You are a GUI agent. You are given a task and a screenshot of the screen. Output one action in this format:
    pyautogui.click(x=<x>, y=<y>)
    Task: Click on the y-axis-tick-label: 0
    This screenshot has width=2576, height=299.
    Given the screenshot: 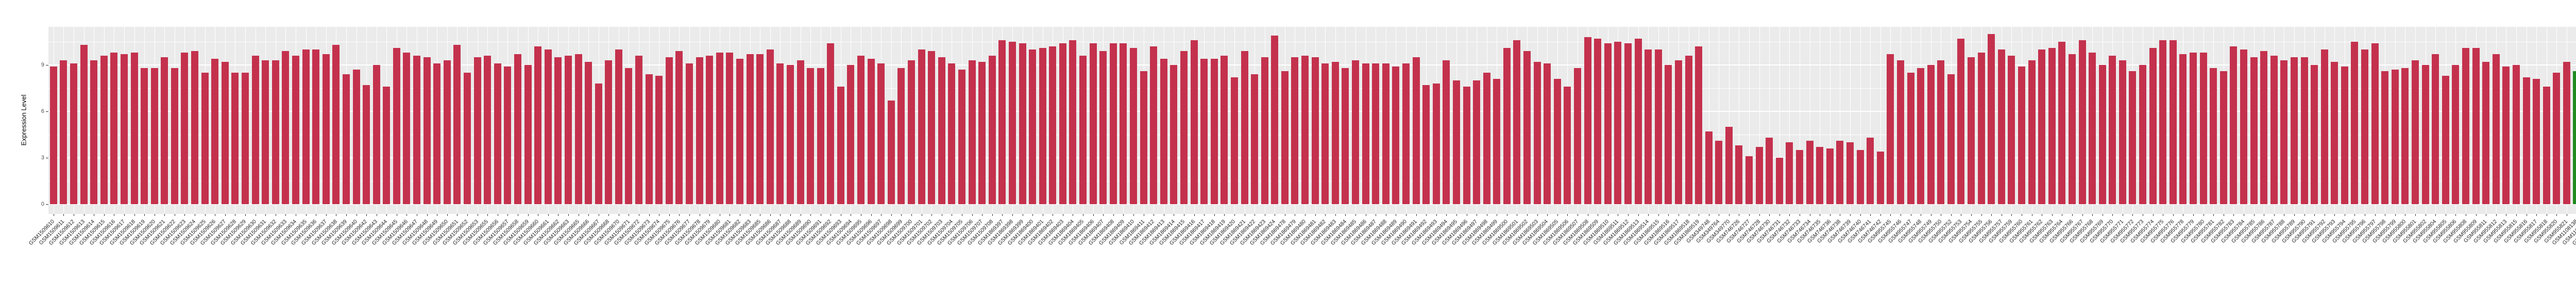 What is the action you would take?
    pyautogui.click(x=43, y=204)
    